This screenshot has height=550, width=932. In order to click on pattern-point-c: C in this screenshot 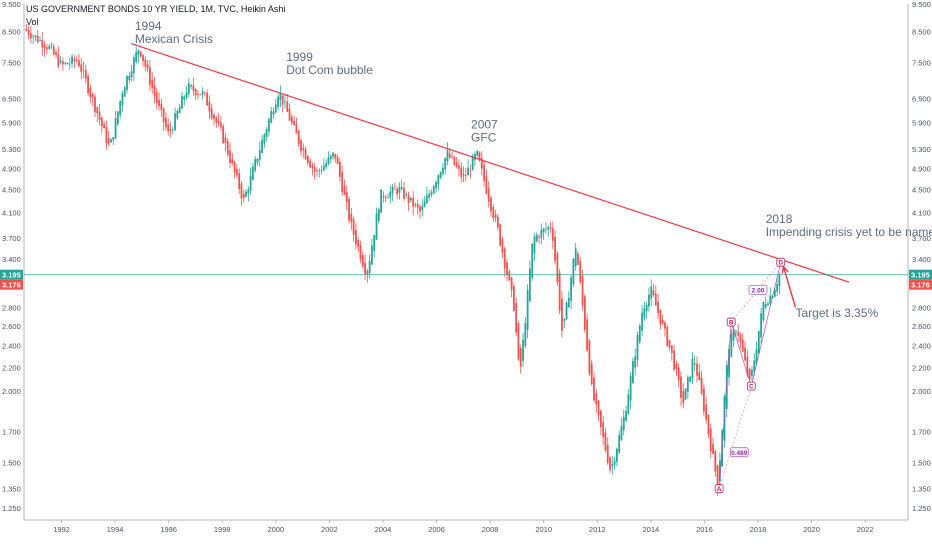, I will do `click(751, 386)`.